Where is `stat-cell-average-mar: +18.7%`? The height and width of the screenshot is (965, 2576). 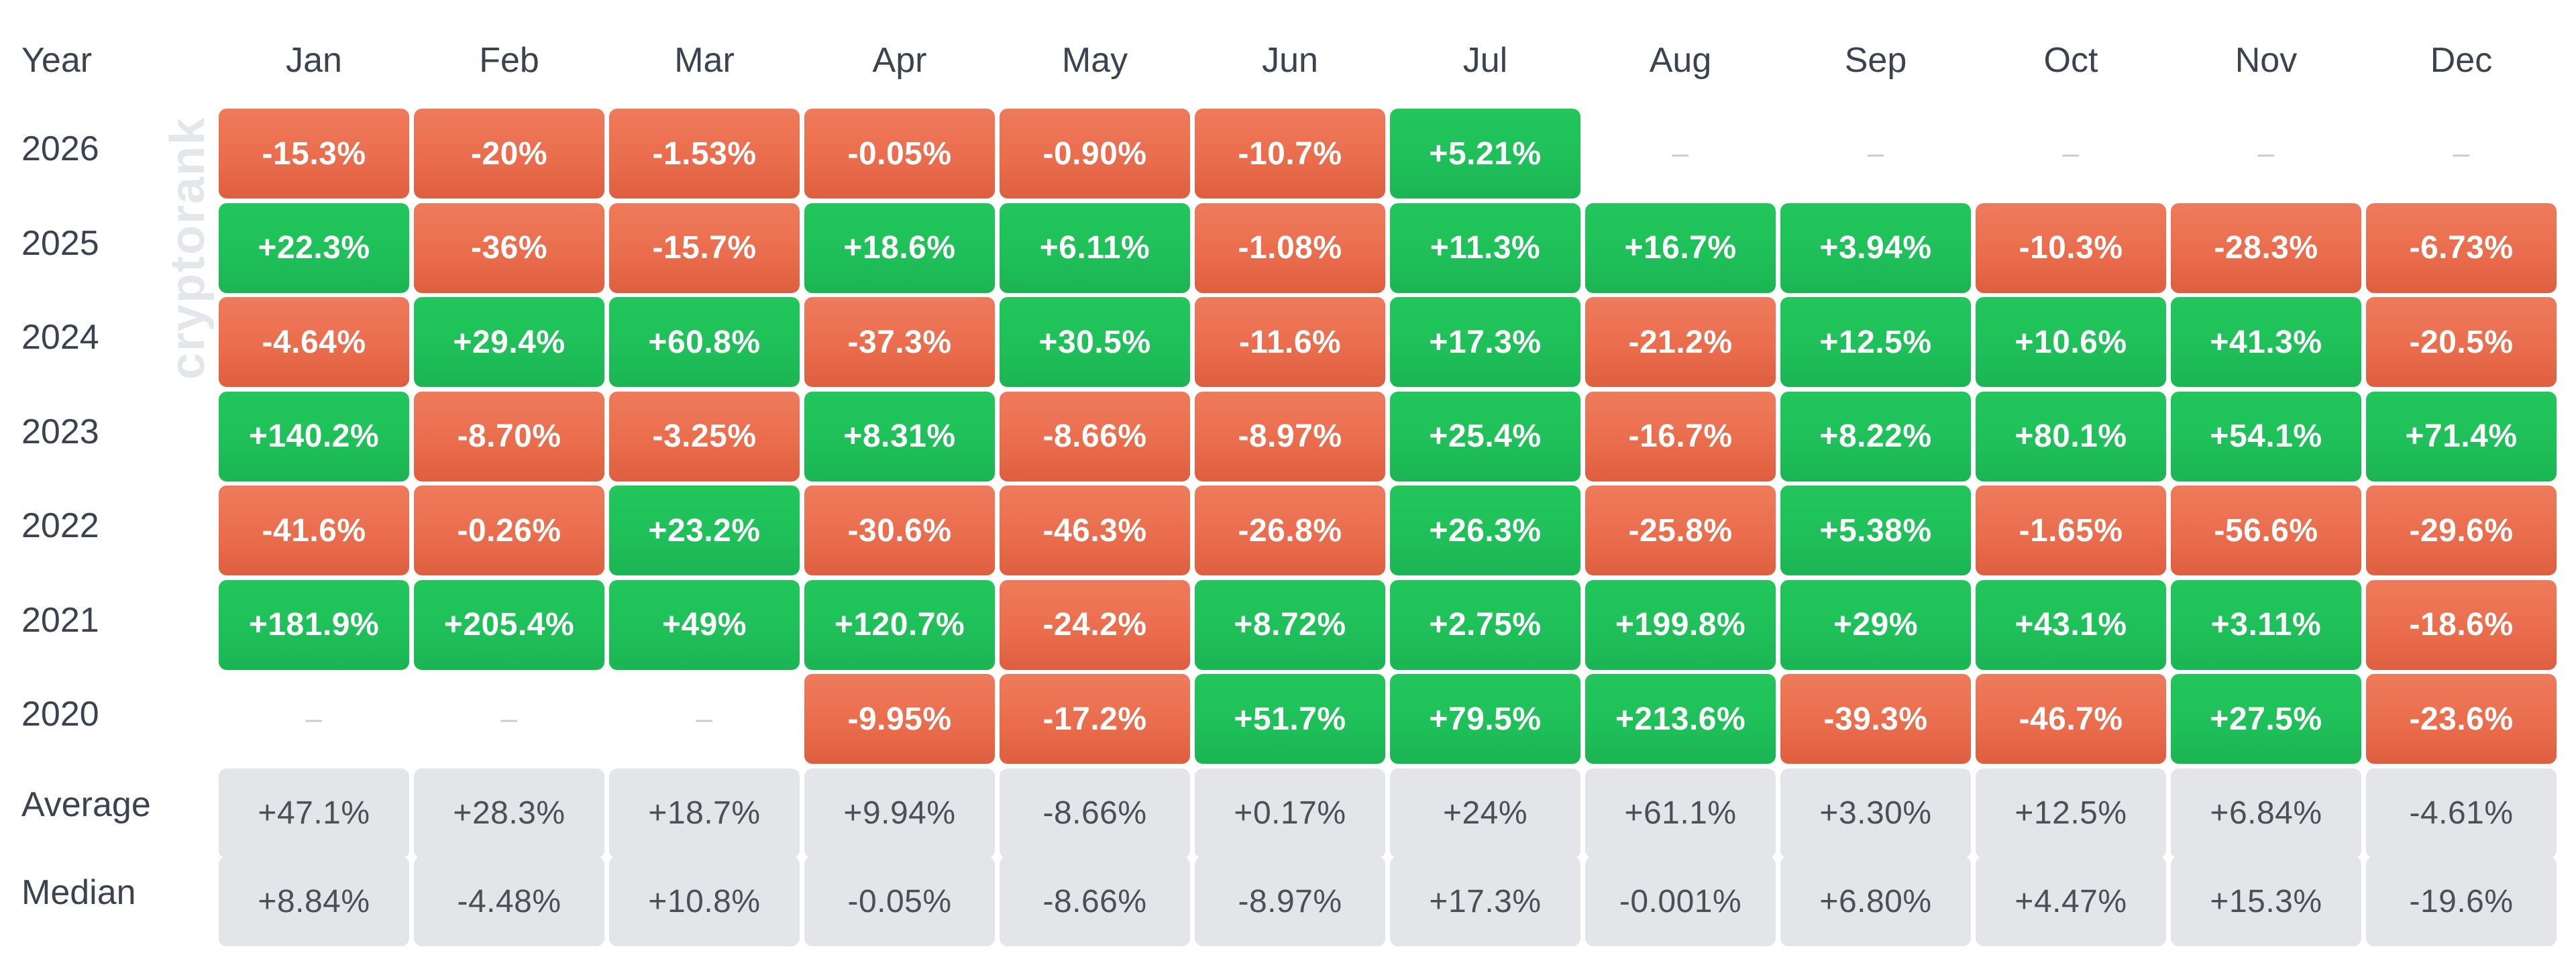 stat-cell-average-mar: +18.7% is located at coordinates (704, 813).